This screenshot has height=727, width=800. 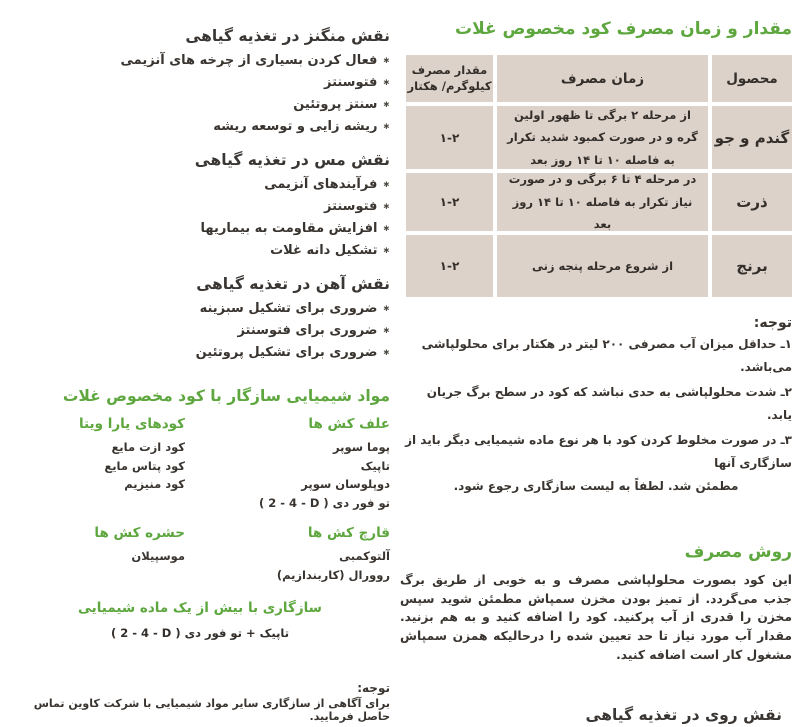 I want to click on table-cell-amount-rice: ۱-۲, so click(x=449, y=266).